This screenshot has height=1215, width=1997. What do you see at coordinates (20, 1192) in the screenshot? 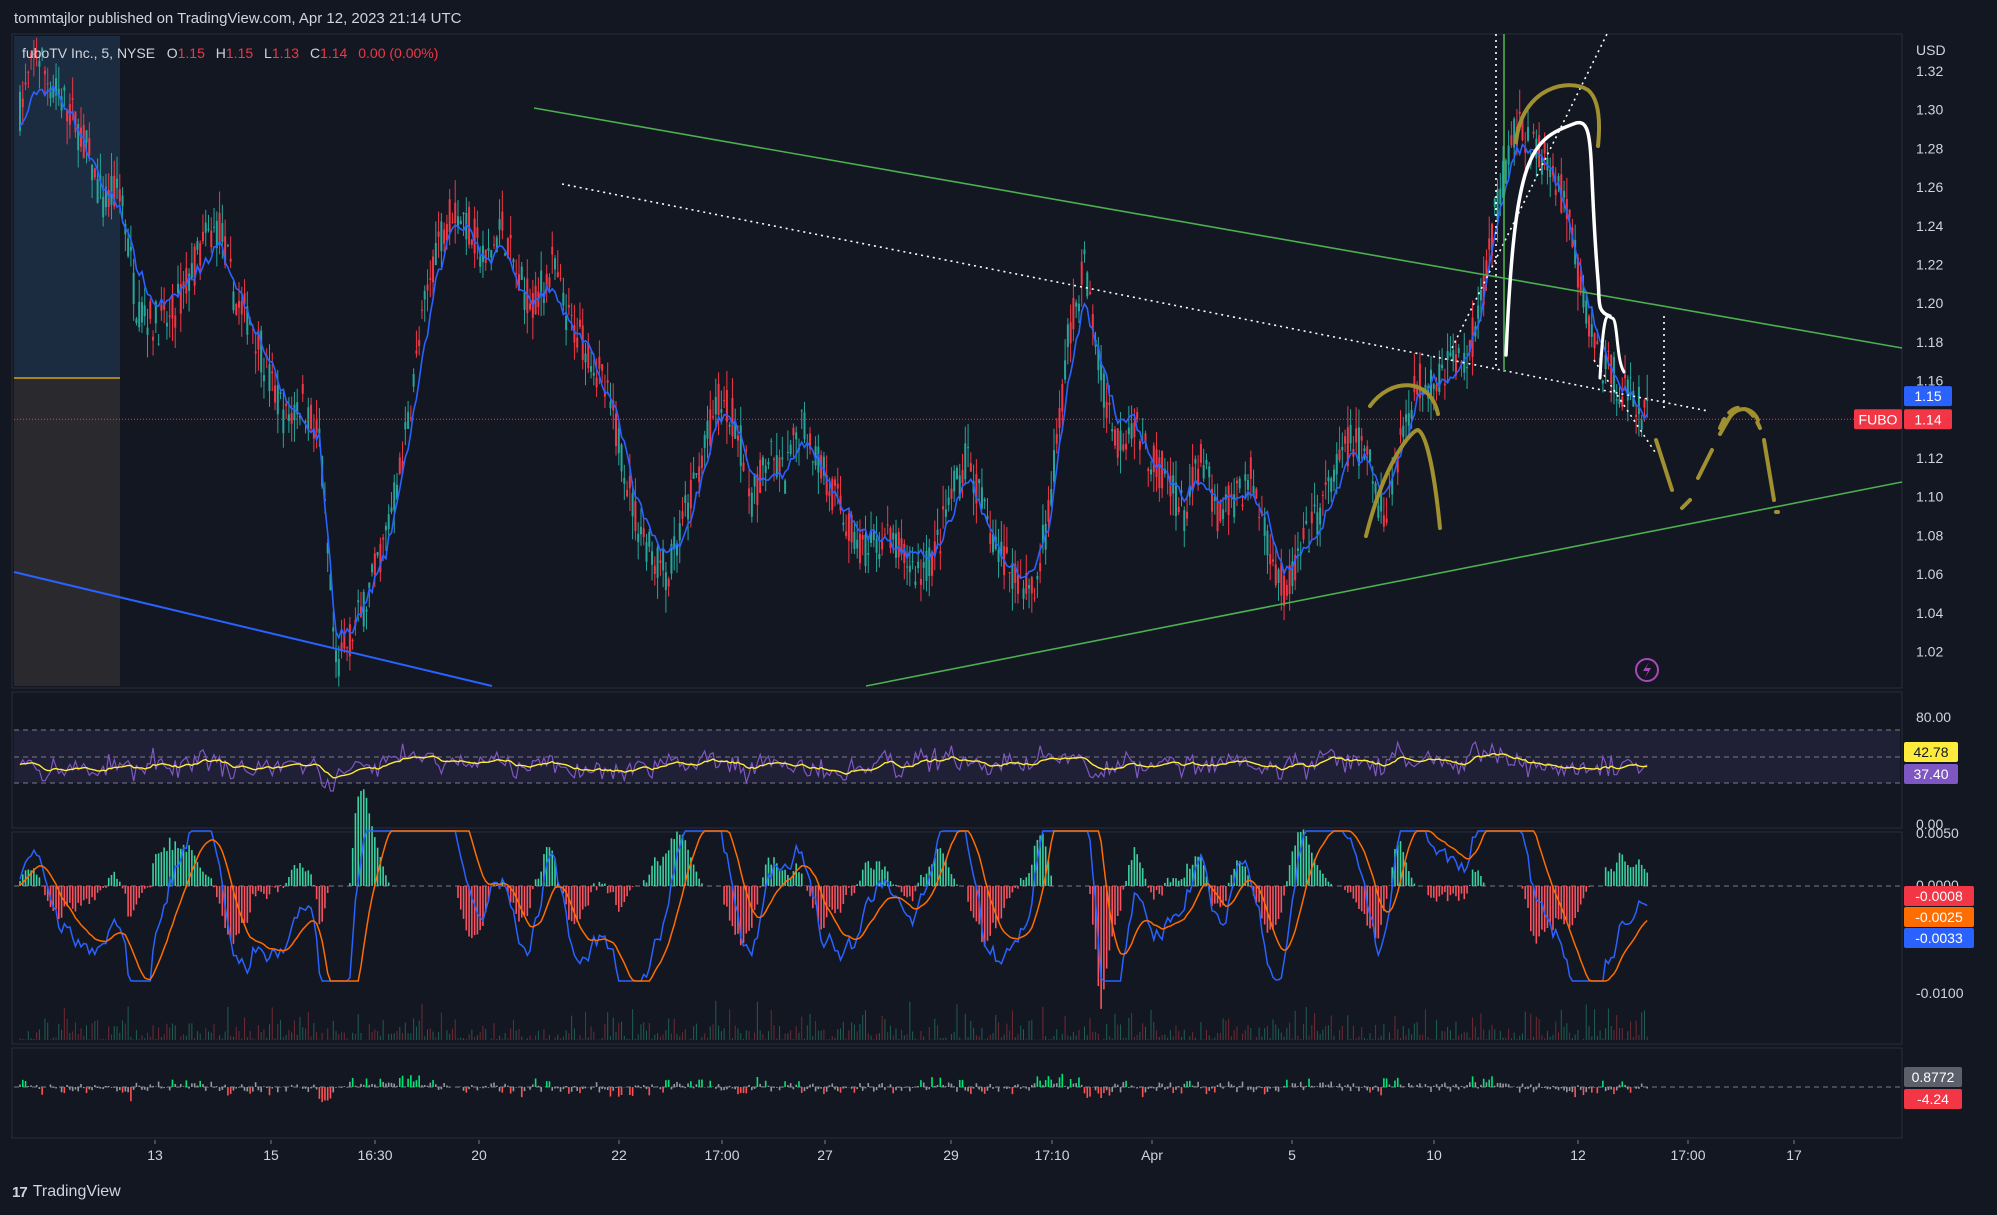
I see `tradingview-logo-icon: 17` at bounding box center [20, 1192].